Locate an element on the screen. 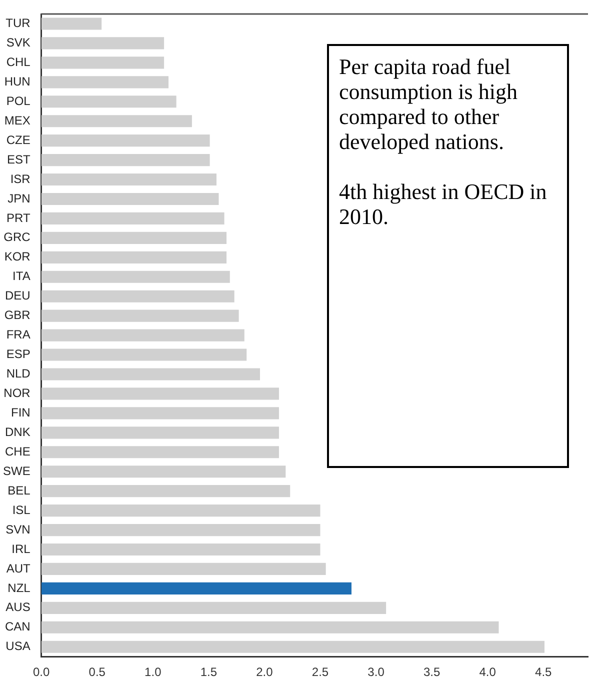 The height and width of the screenshot is (693, 590). y-tick-label: ITA is located at coordinates (21, 276).